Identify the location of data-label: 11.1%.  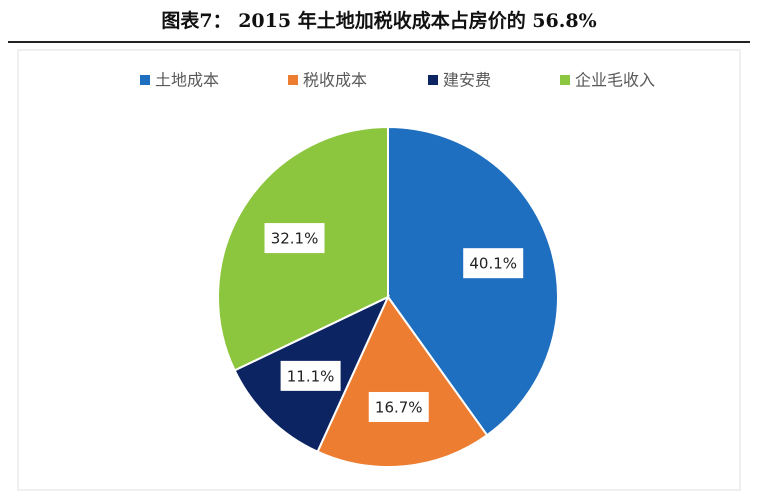
(311, 376).